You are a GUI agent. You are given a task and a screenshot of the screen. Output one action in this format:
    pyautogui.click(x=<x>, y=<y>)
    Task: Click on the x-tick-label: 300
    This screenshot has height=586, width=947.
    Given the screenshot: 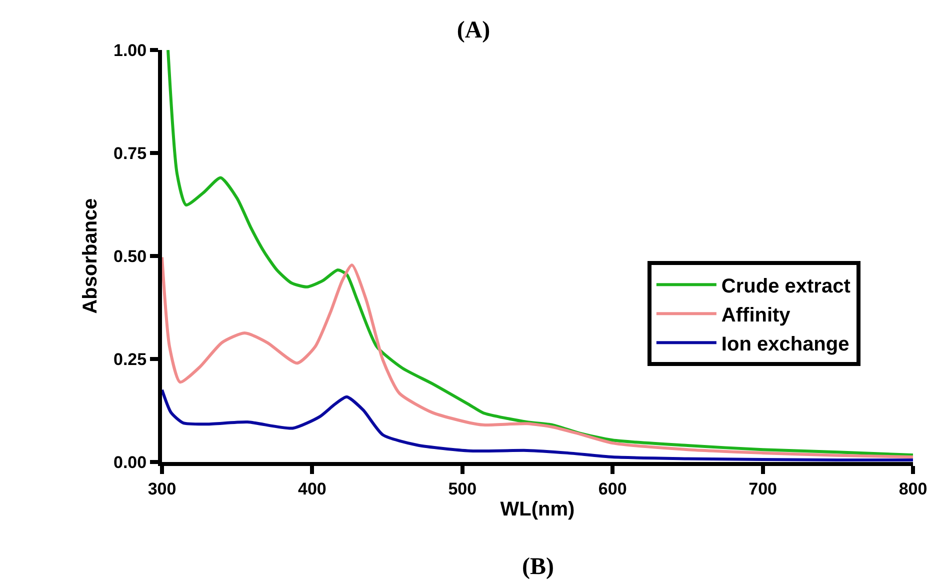 What is the action you would take?
    pyautogui.click(x=162, y=488)
    